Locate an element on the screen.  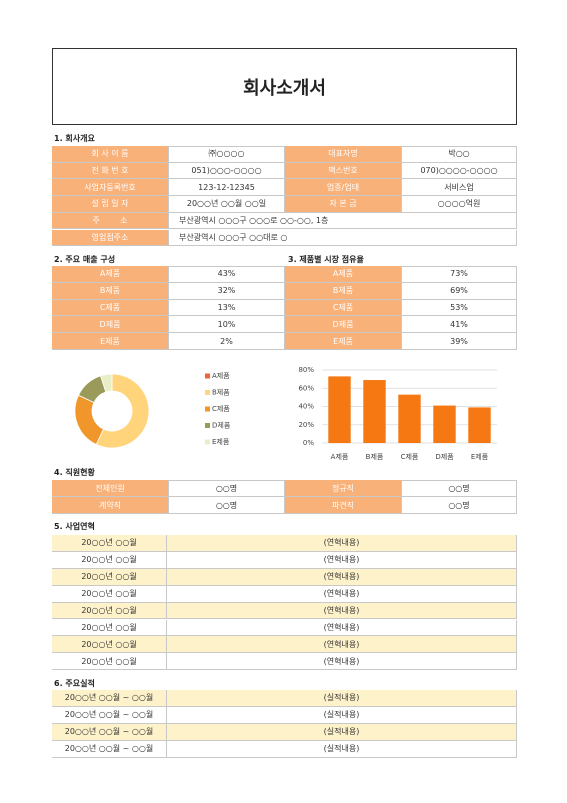
label-cell: 전체인원 is located at coordinates (110, 488).